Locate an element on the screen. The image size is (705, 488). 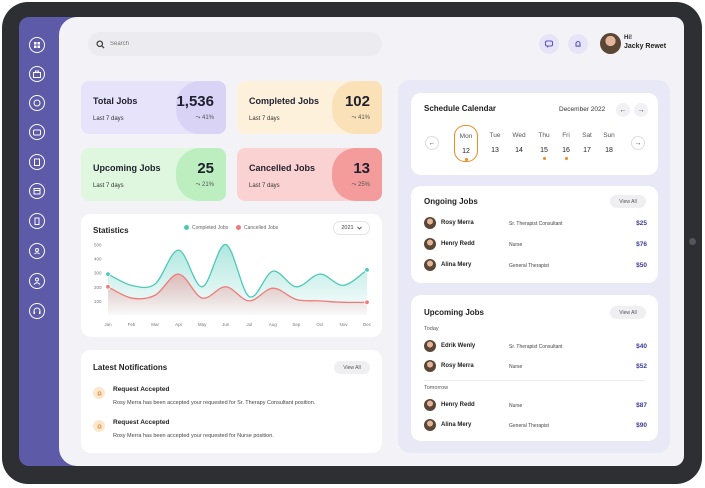
calendar-day-mon: Mon 12 is located at coordinates (466, 143).